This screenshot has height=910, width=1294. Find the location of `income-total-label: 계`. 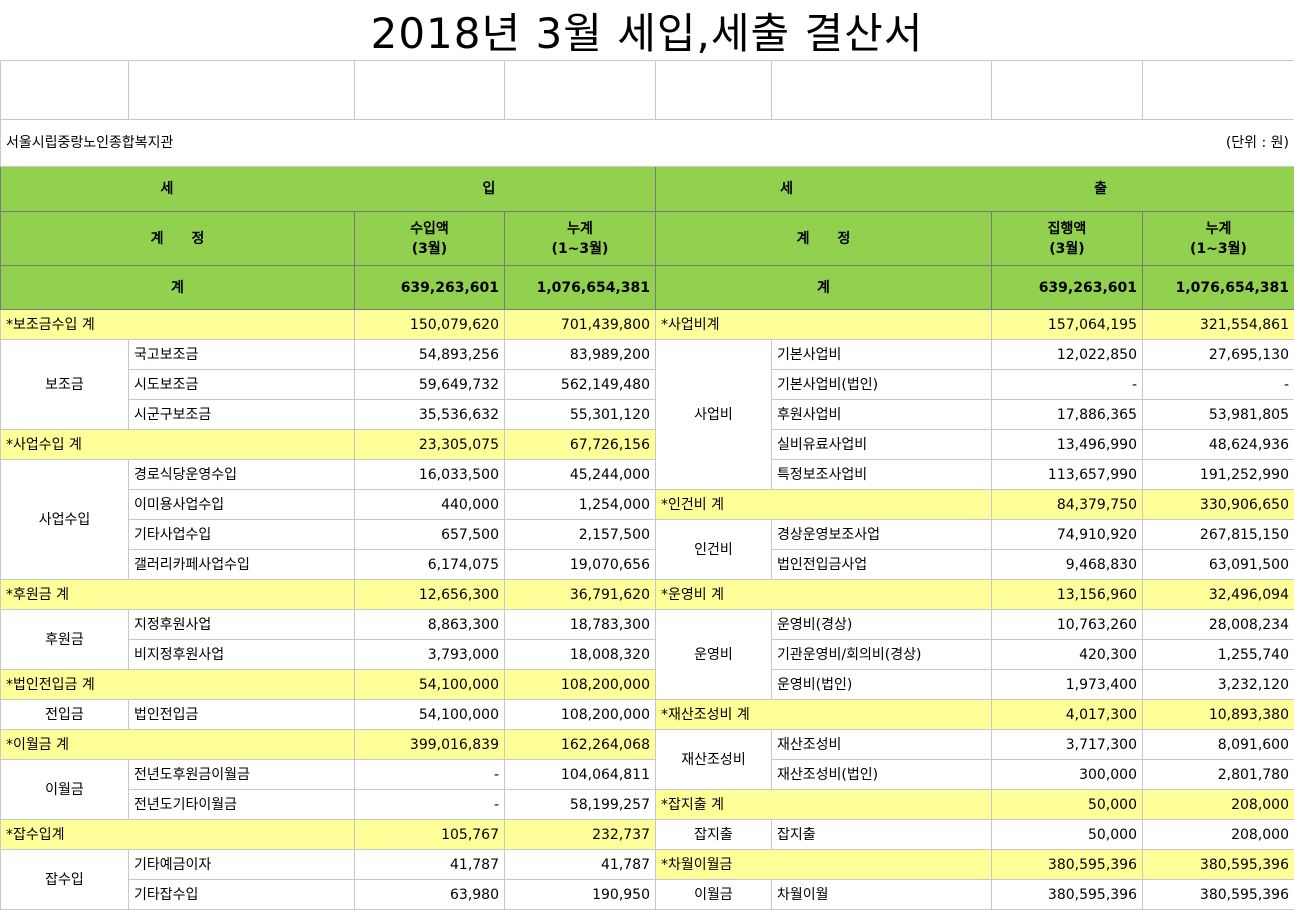

income-total-label: 계 is located at coordinates (178, 288).